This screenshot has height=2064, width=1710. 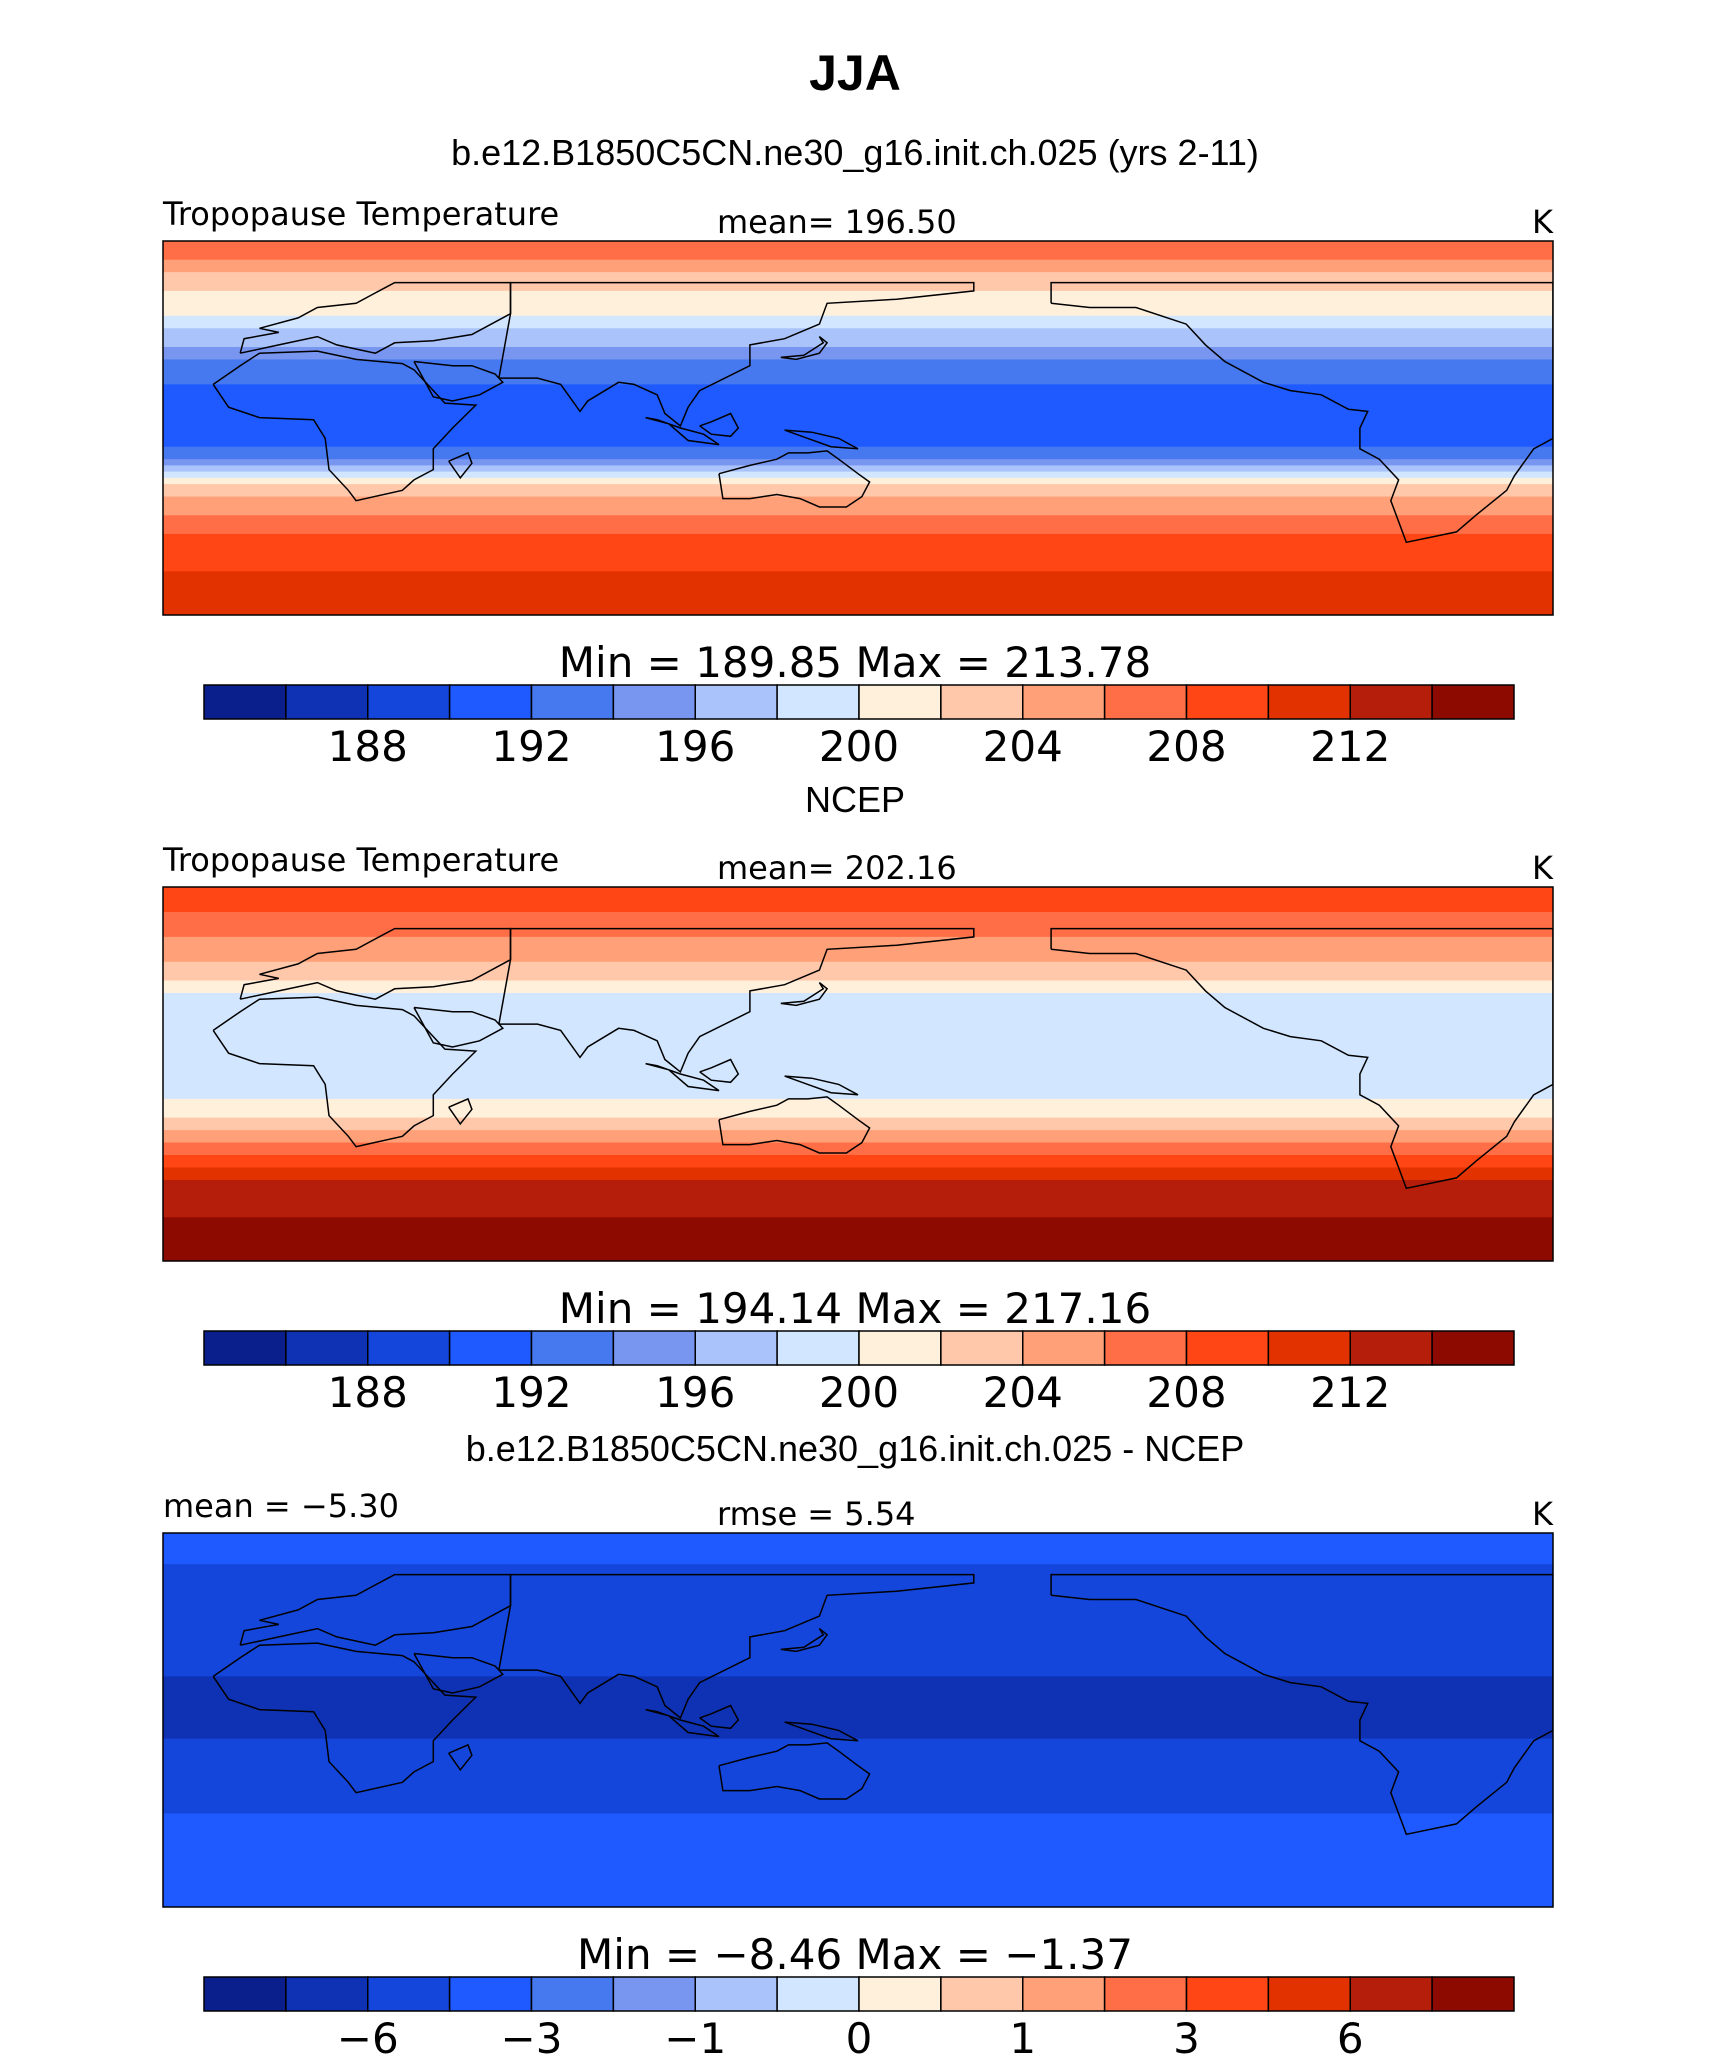 I want to click on panel-units-label: K, so click(x=1543, y=1514).